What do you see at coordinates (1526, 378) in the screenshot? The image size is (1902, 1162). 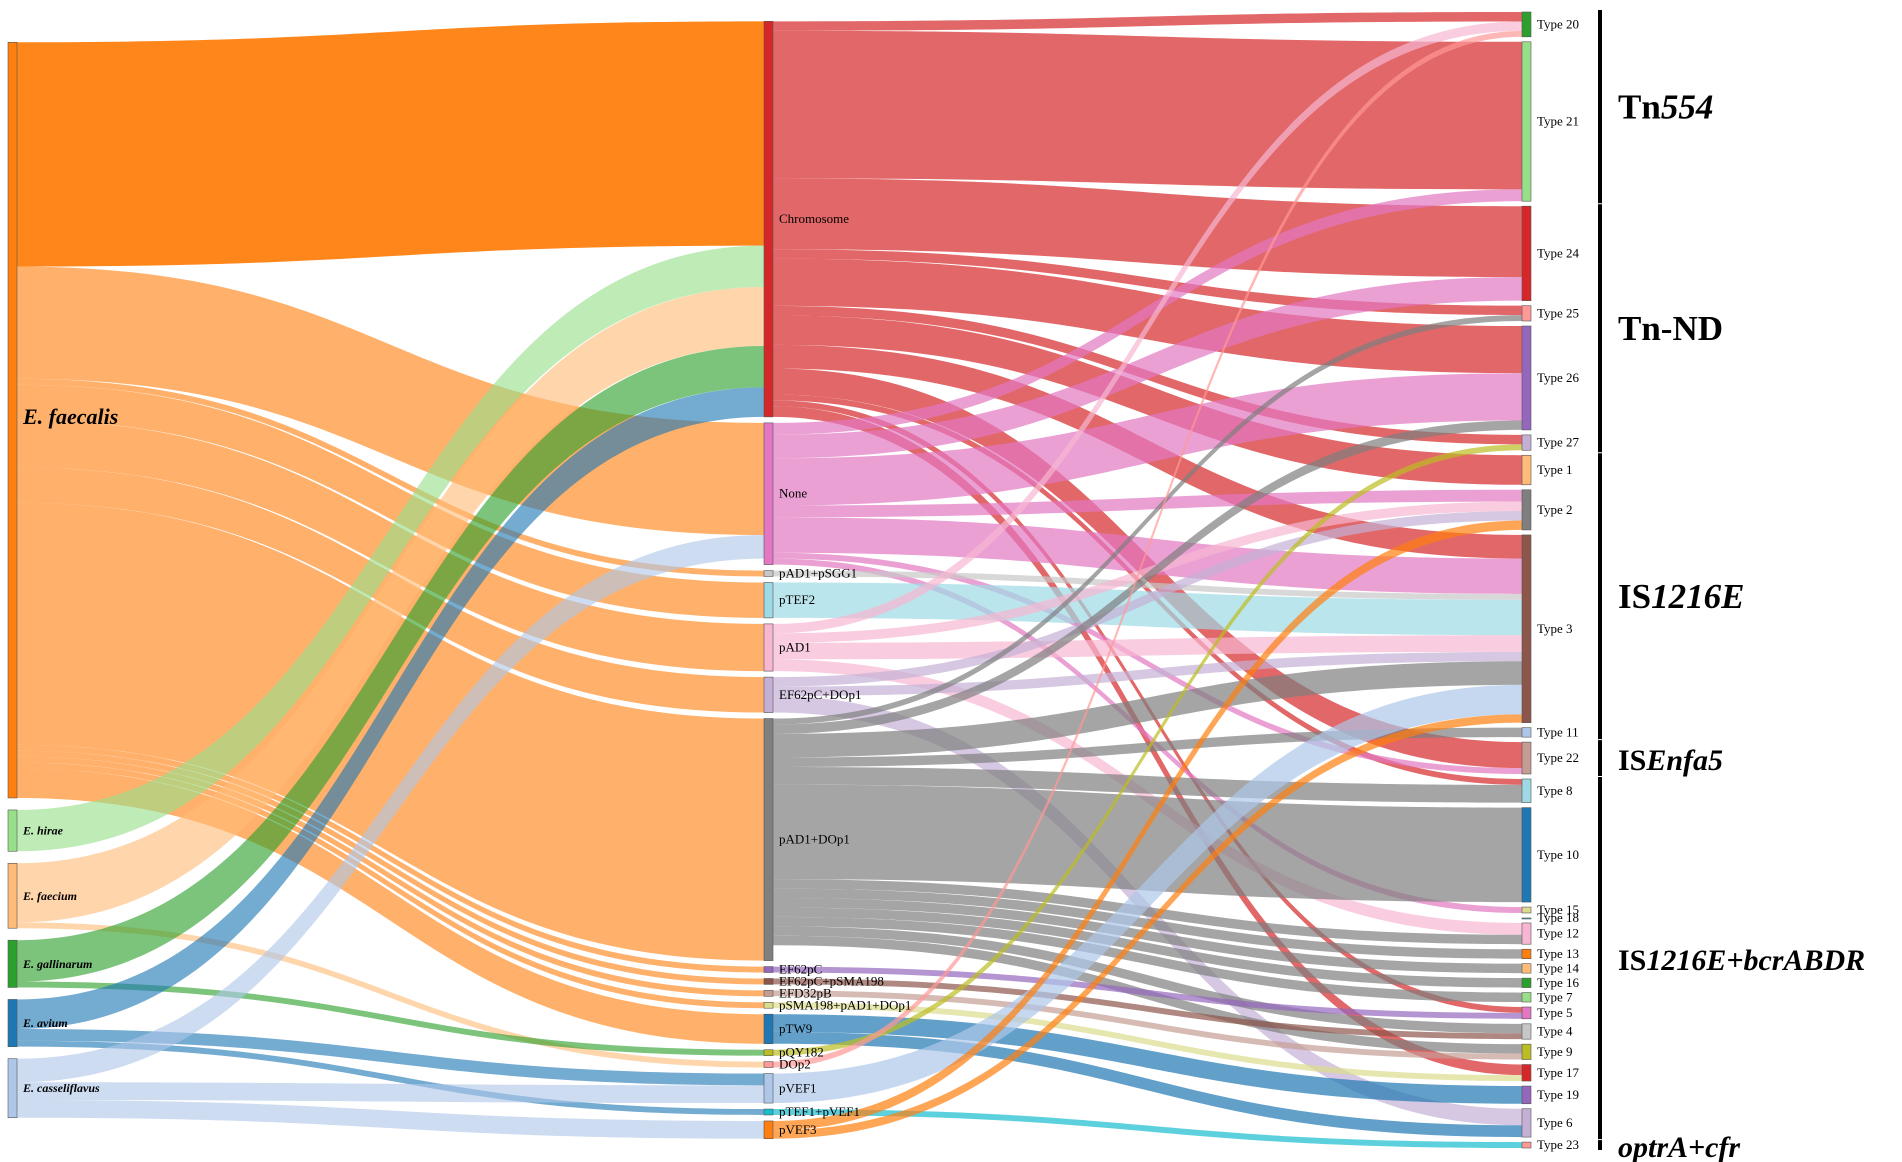 I see `node-t26` at bounding box center [1526, 378].